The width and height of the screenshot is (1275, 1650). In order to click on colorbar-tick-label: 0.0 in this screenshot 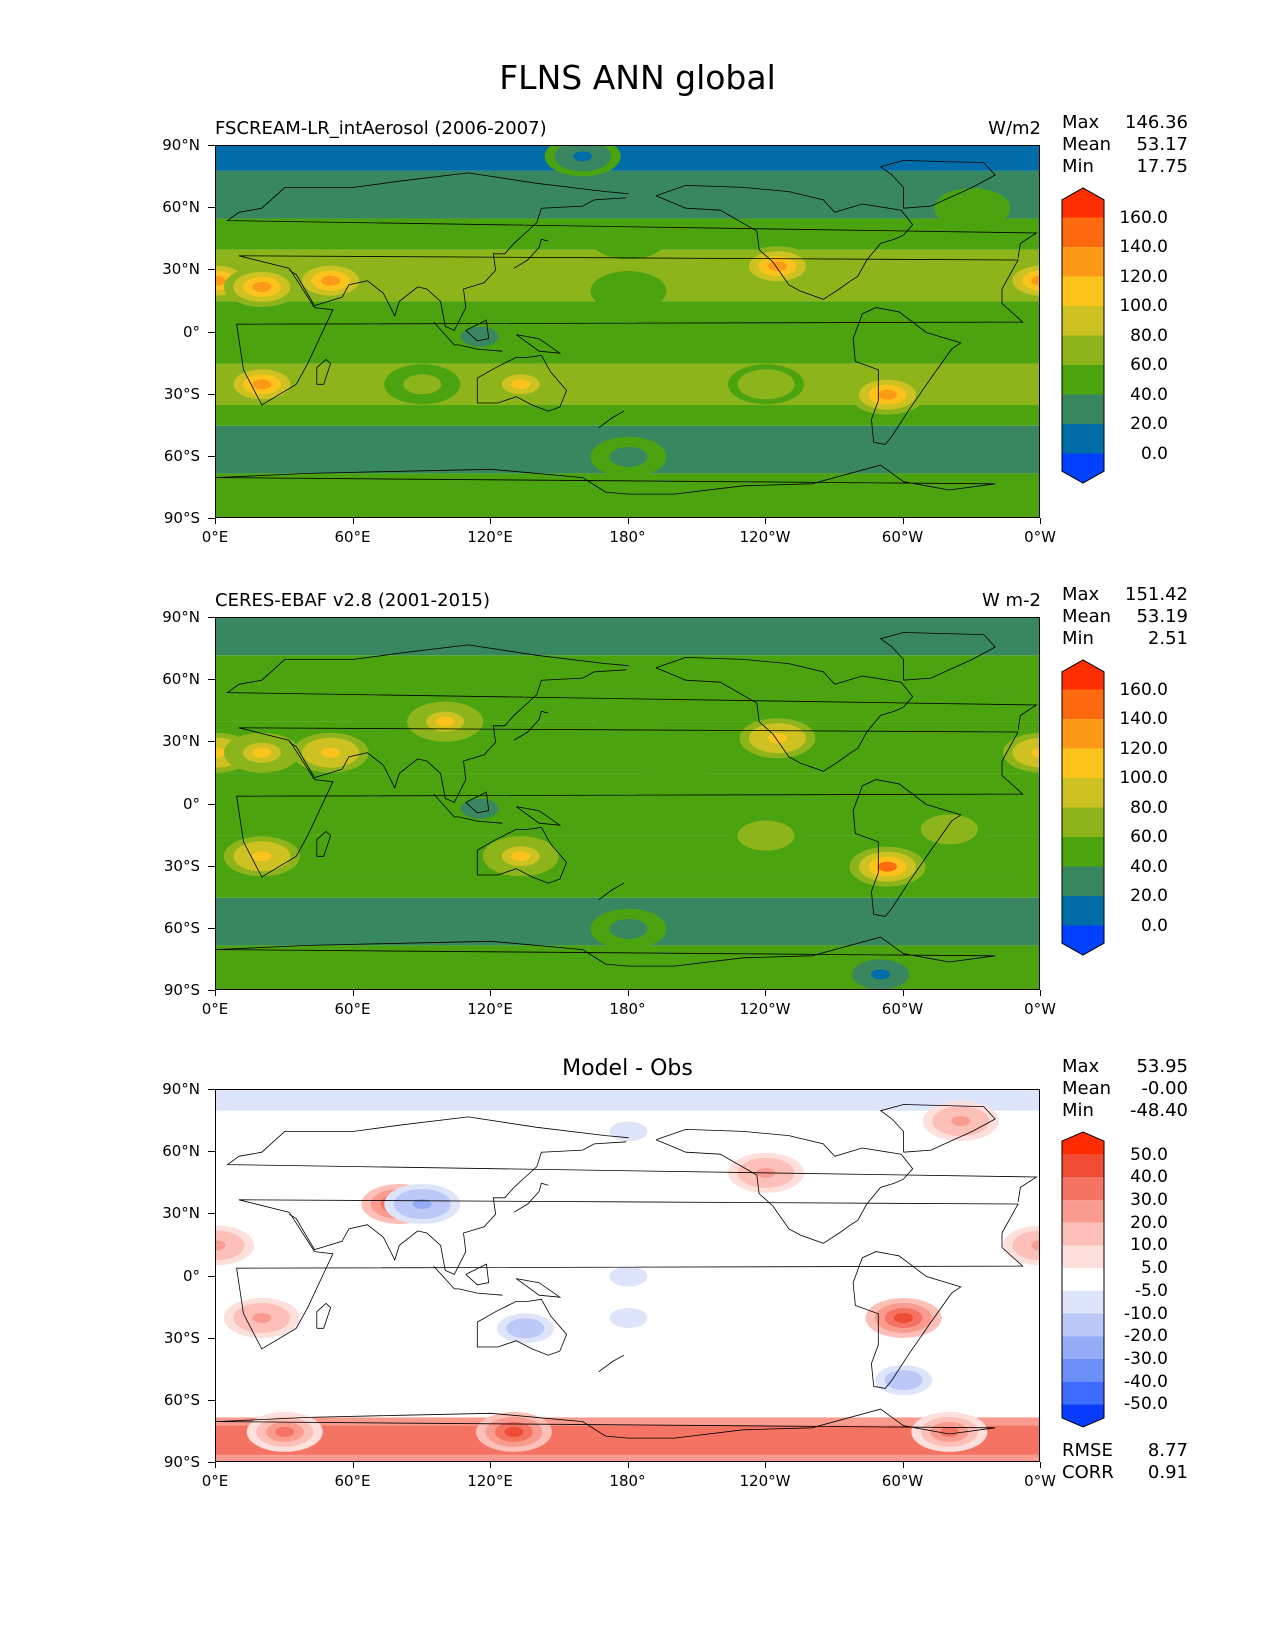, I will do `click(1154, 925)`.